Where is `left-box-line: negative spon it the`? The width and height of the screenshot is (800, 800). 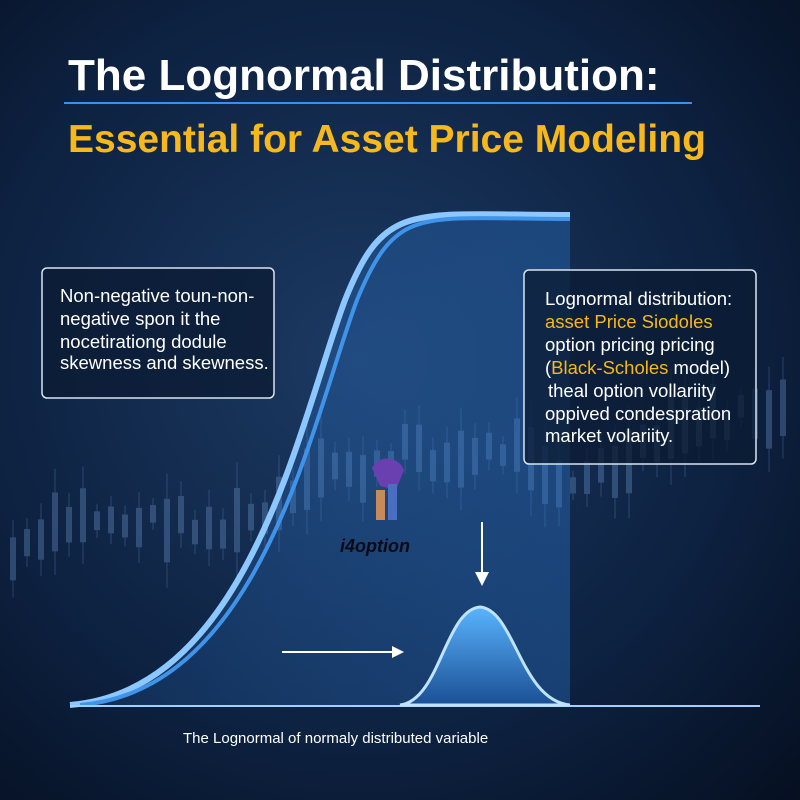
left-box-line: negative spon it the is located at coordinates (140, 318).